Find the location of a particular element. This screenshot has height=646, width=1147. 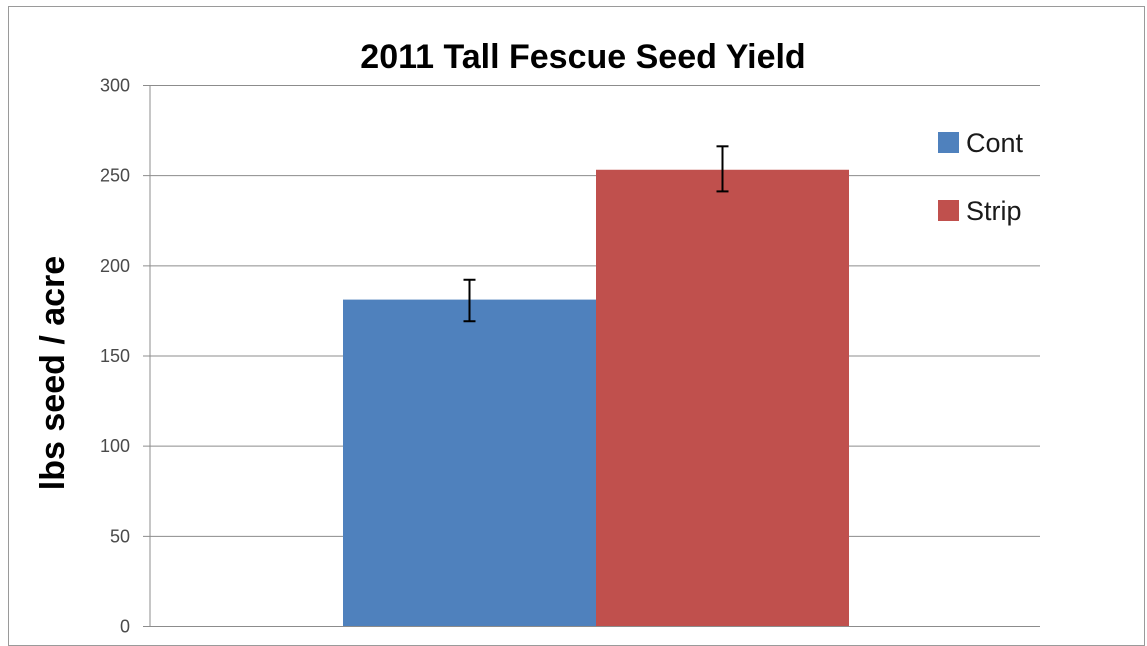

legend-label-cont: Cont is located at coordinates (995, 143).